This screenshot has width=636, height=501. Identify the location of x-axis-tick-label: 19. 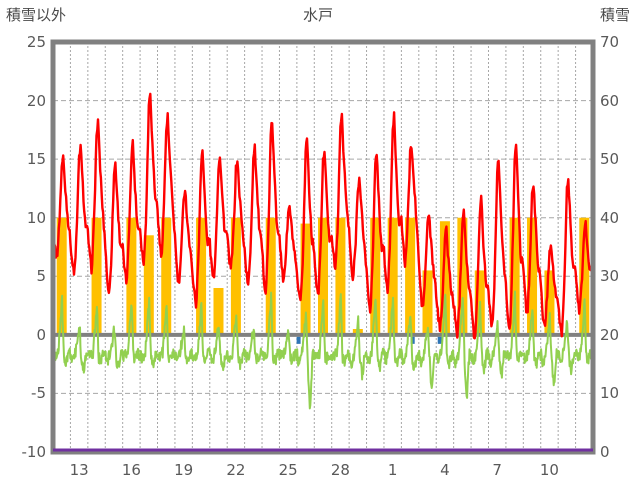
(184, 470).